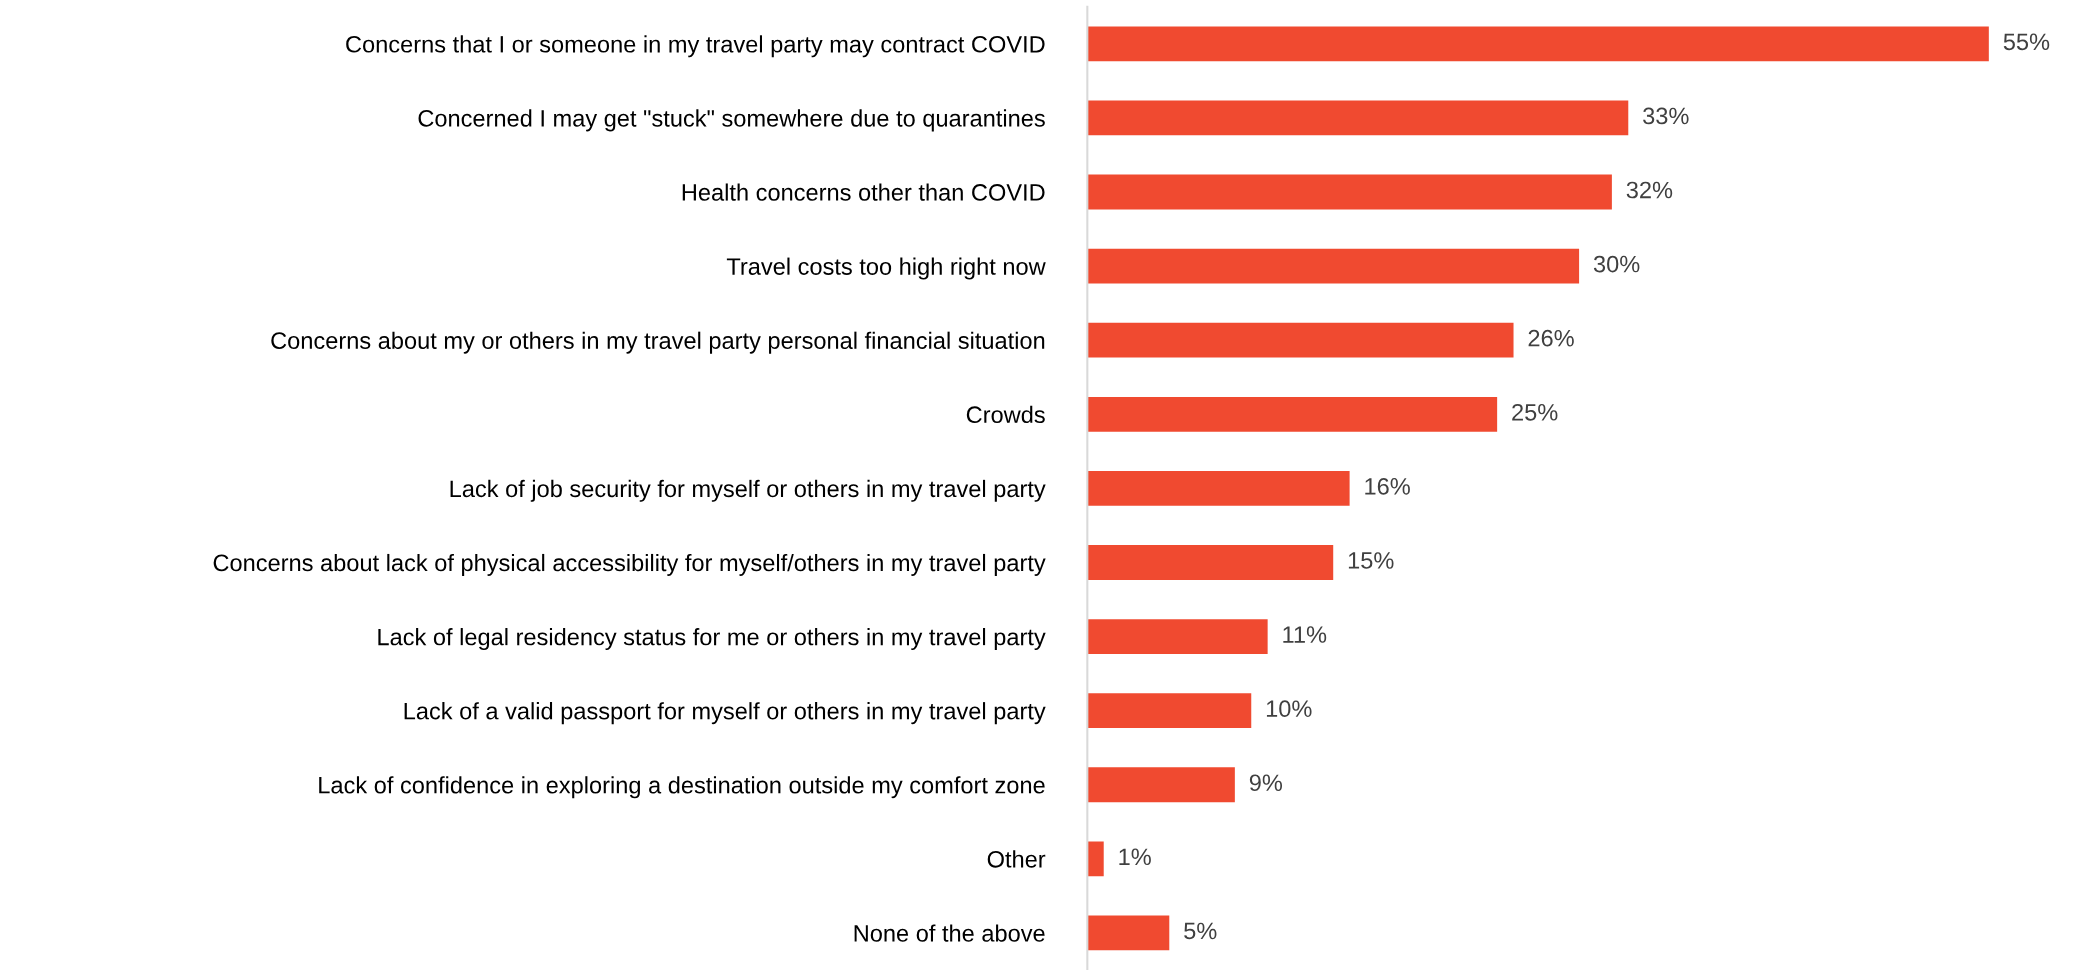 The width and height of the screenshot is (2087, 970). I want to click on data-label: 9%, so click(1266, 783).